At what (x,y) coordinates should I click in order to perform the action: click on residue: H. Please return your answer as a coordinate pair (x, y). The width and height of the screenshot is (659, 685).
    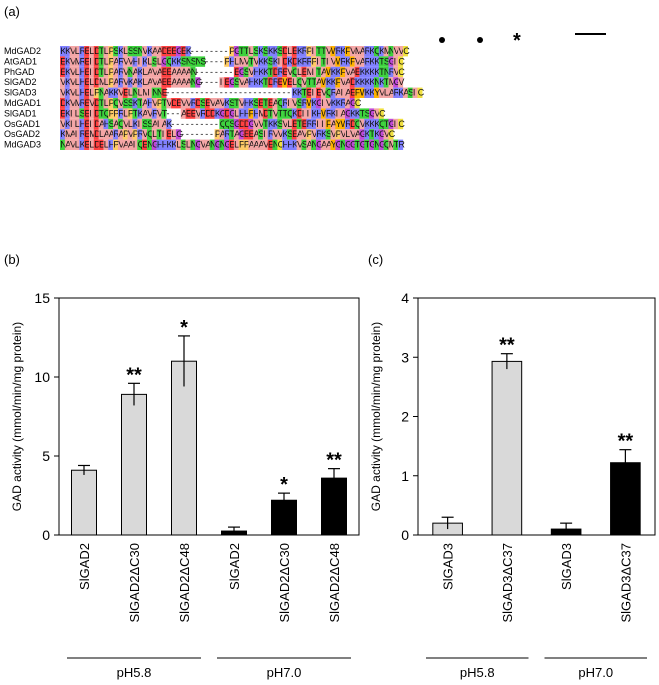
    Looking at the image, I should click on (257, 113).